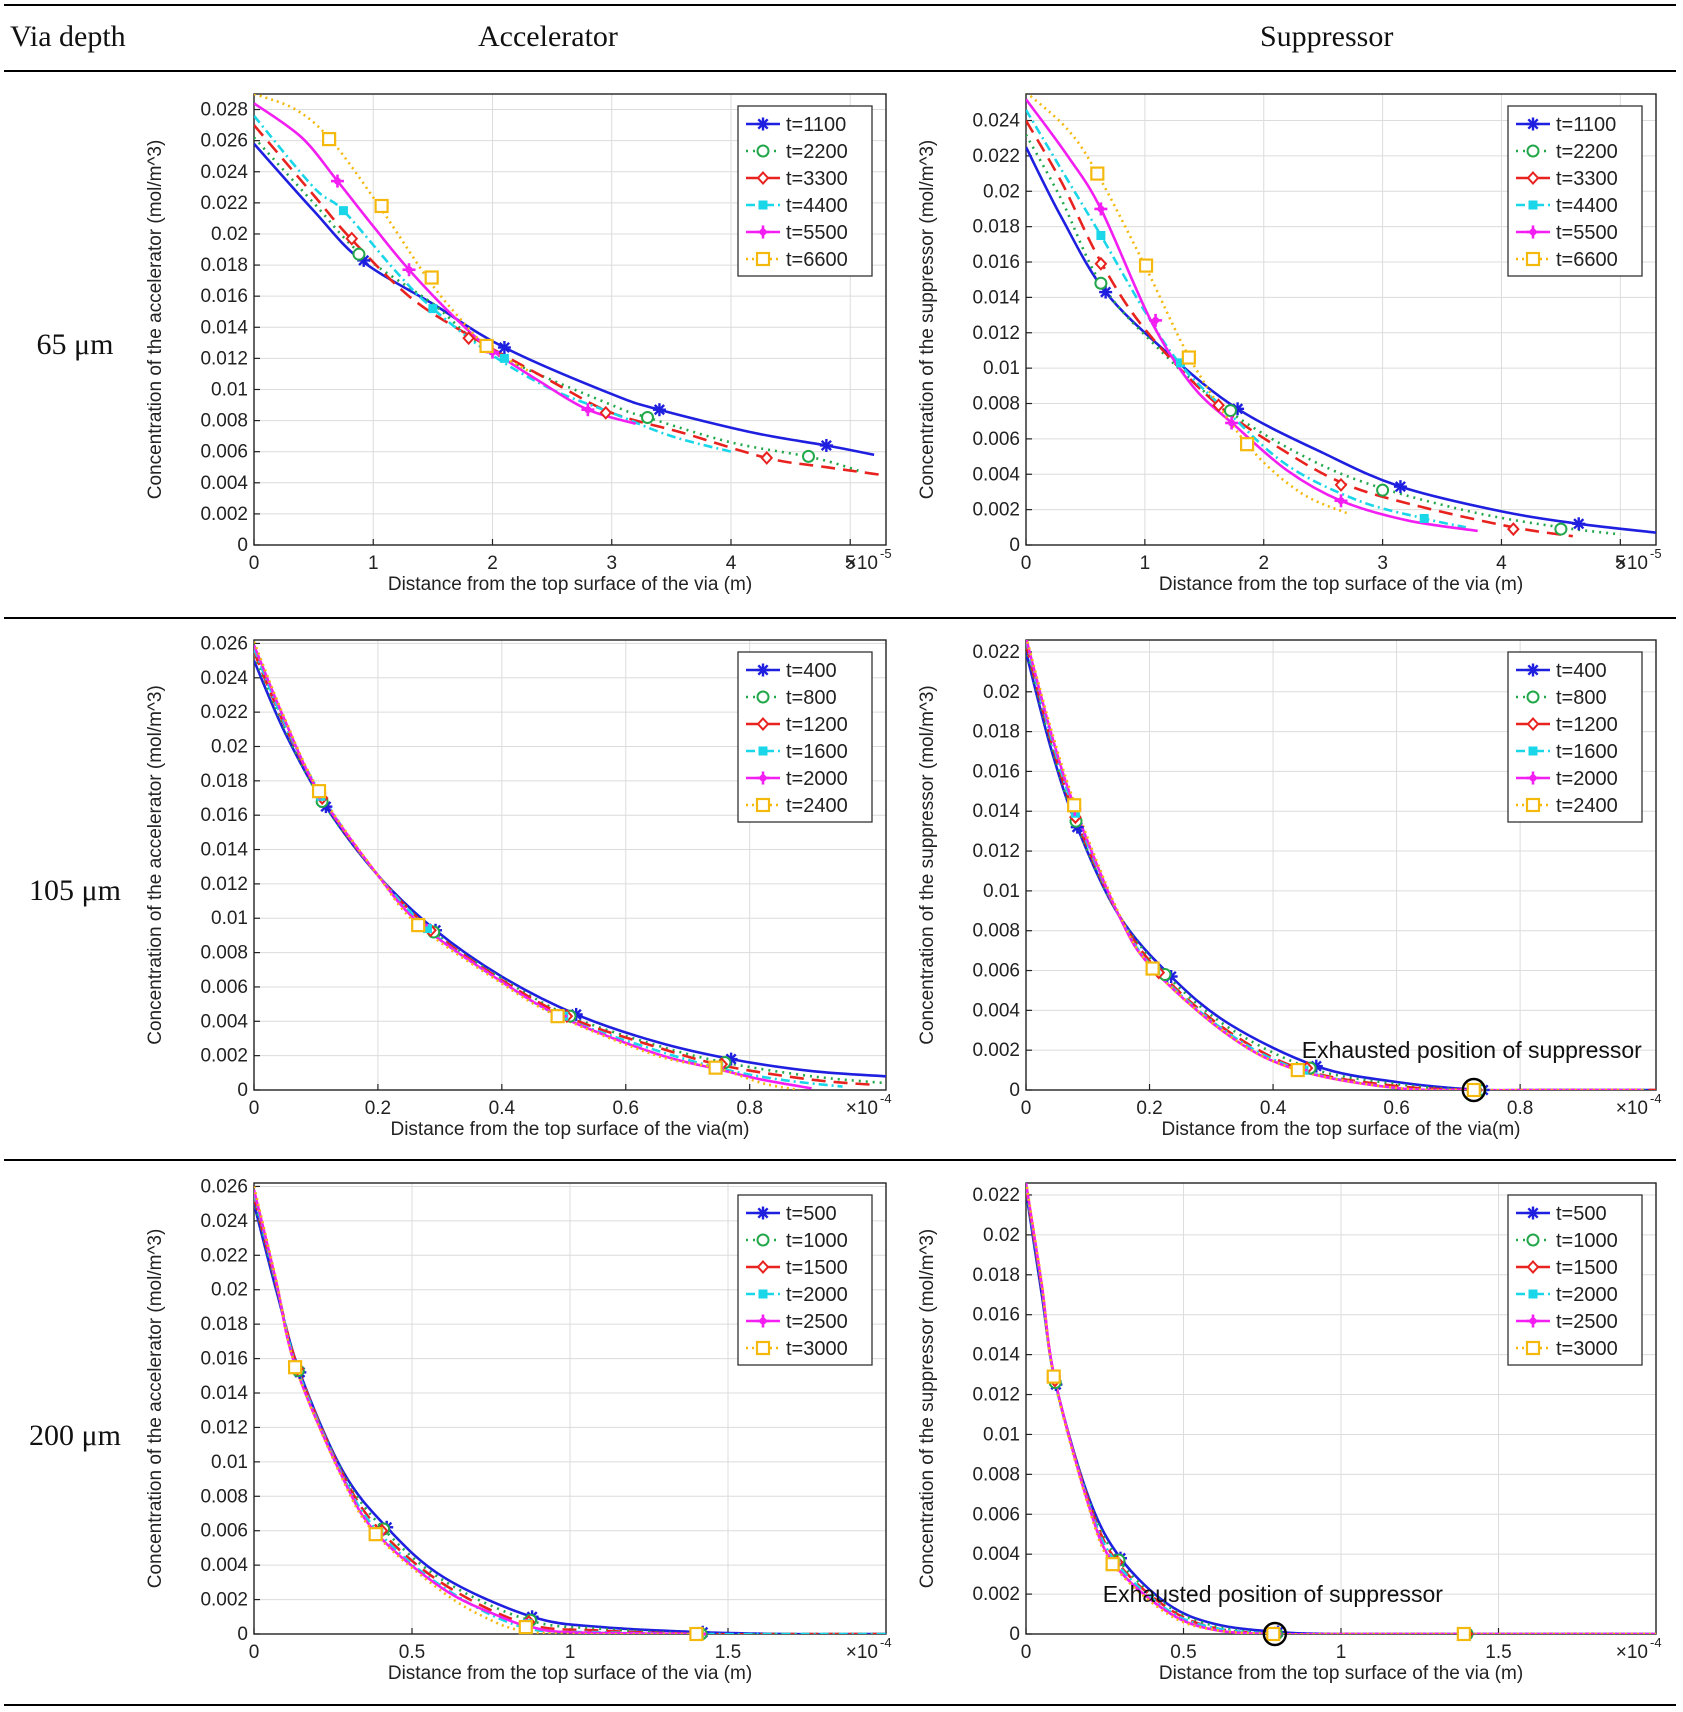  What do you see at coordinates (242, 1634) in the screenshot?
I see `y-tick-label: 0` at bounding box center [242, 1634].